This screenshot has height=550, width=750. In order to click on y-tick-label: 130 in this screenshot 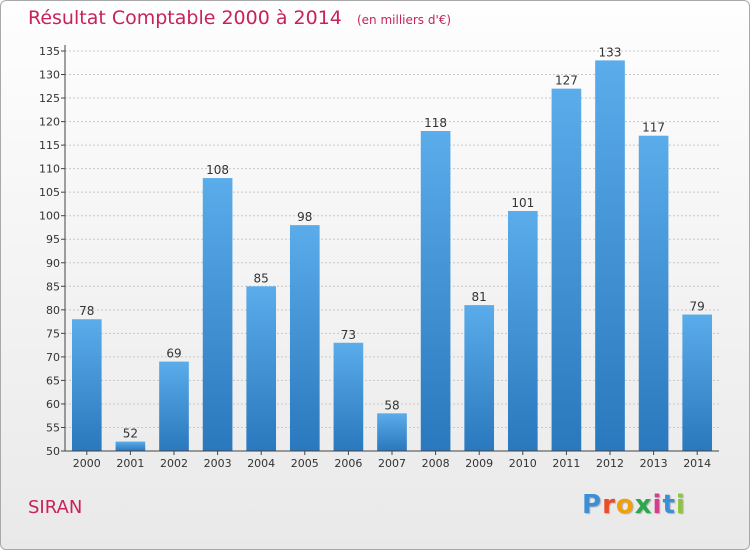, I will do `click(49, 75)`.